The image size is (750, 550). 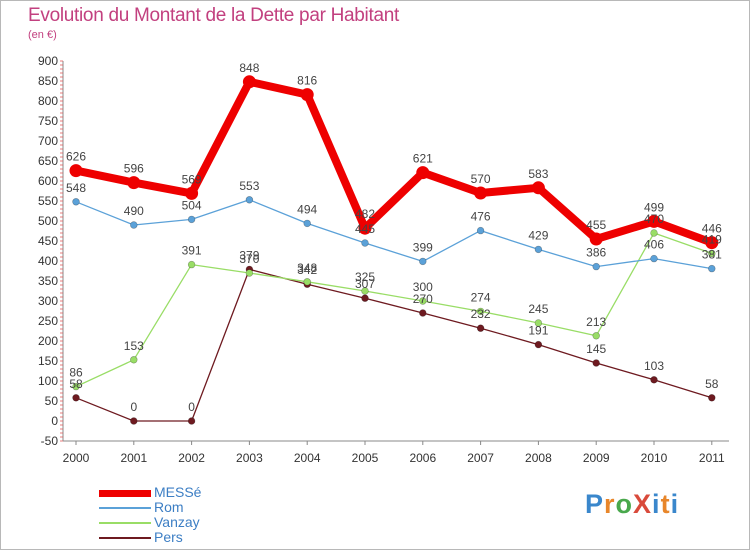 I want to click on data-label-rom: 406, so click(x=654, y=245).